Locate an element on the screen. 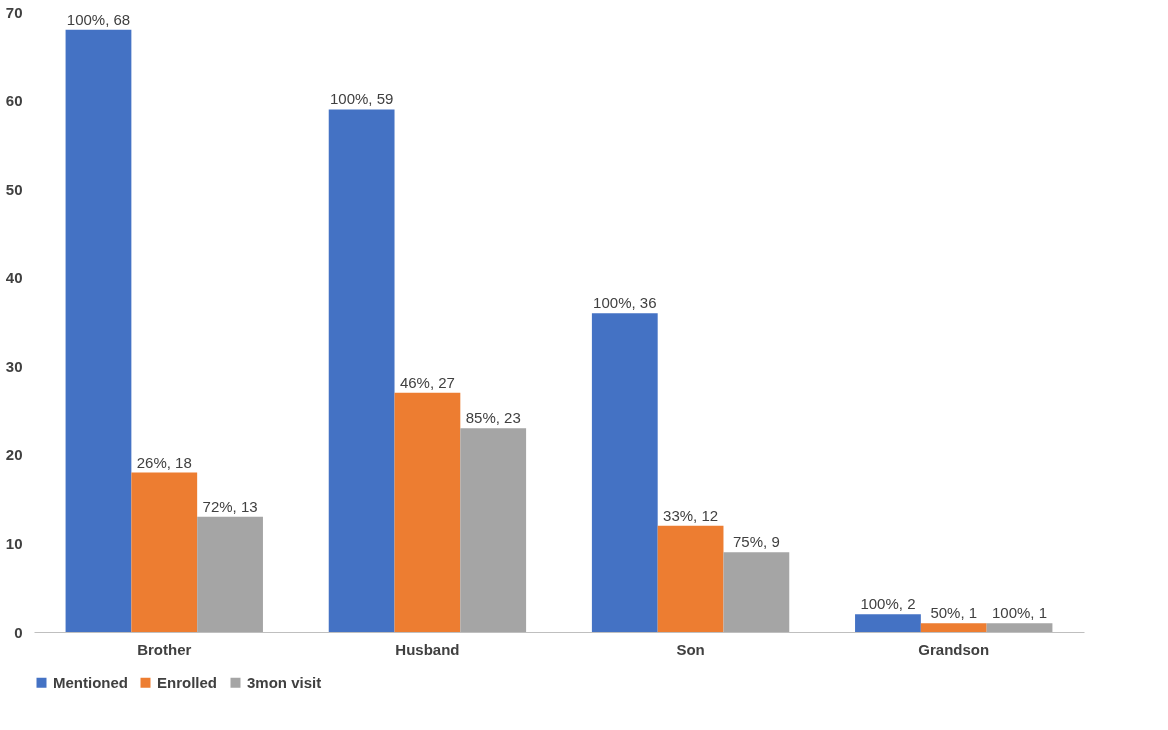 The image size is (1168, 730). x-tick-label: Grandson is located at coordinates (954, 649).